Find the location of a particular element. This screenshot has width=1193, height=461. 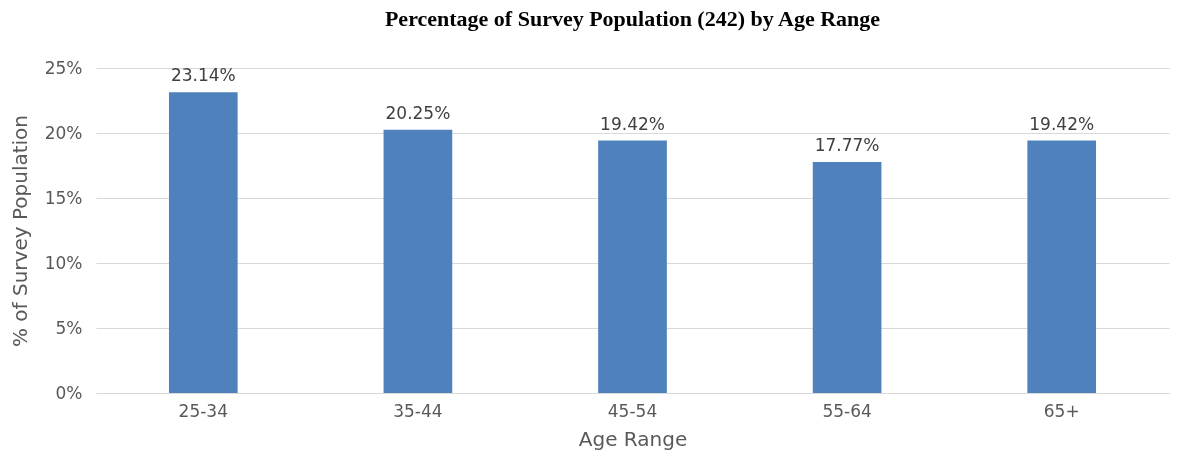

data-label: 17.77% is located at coordinates (847, 144).